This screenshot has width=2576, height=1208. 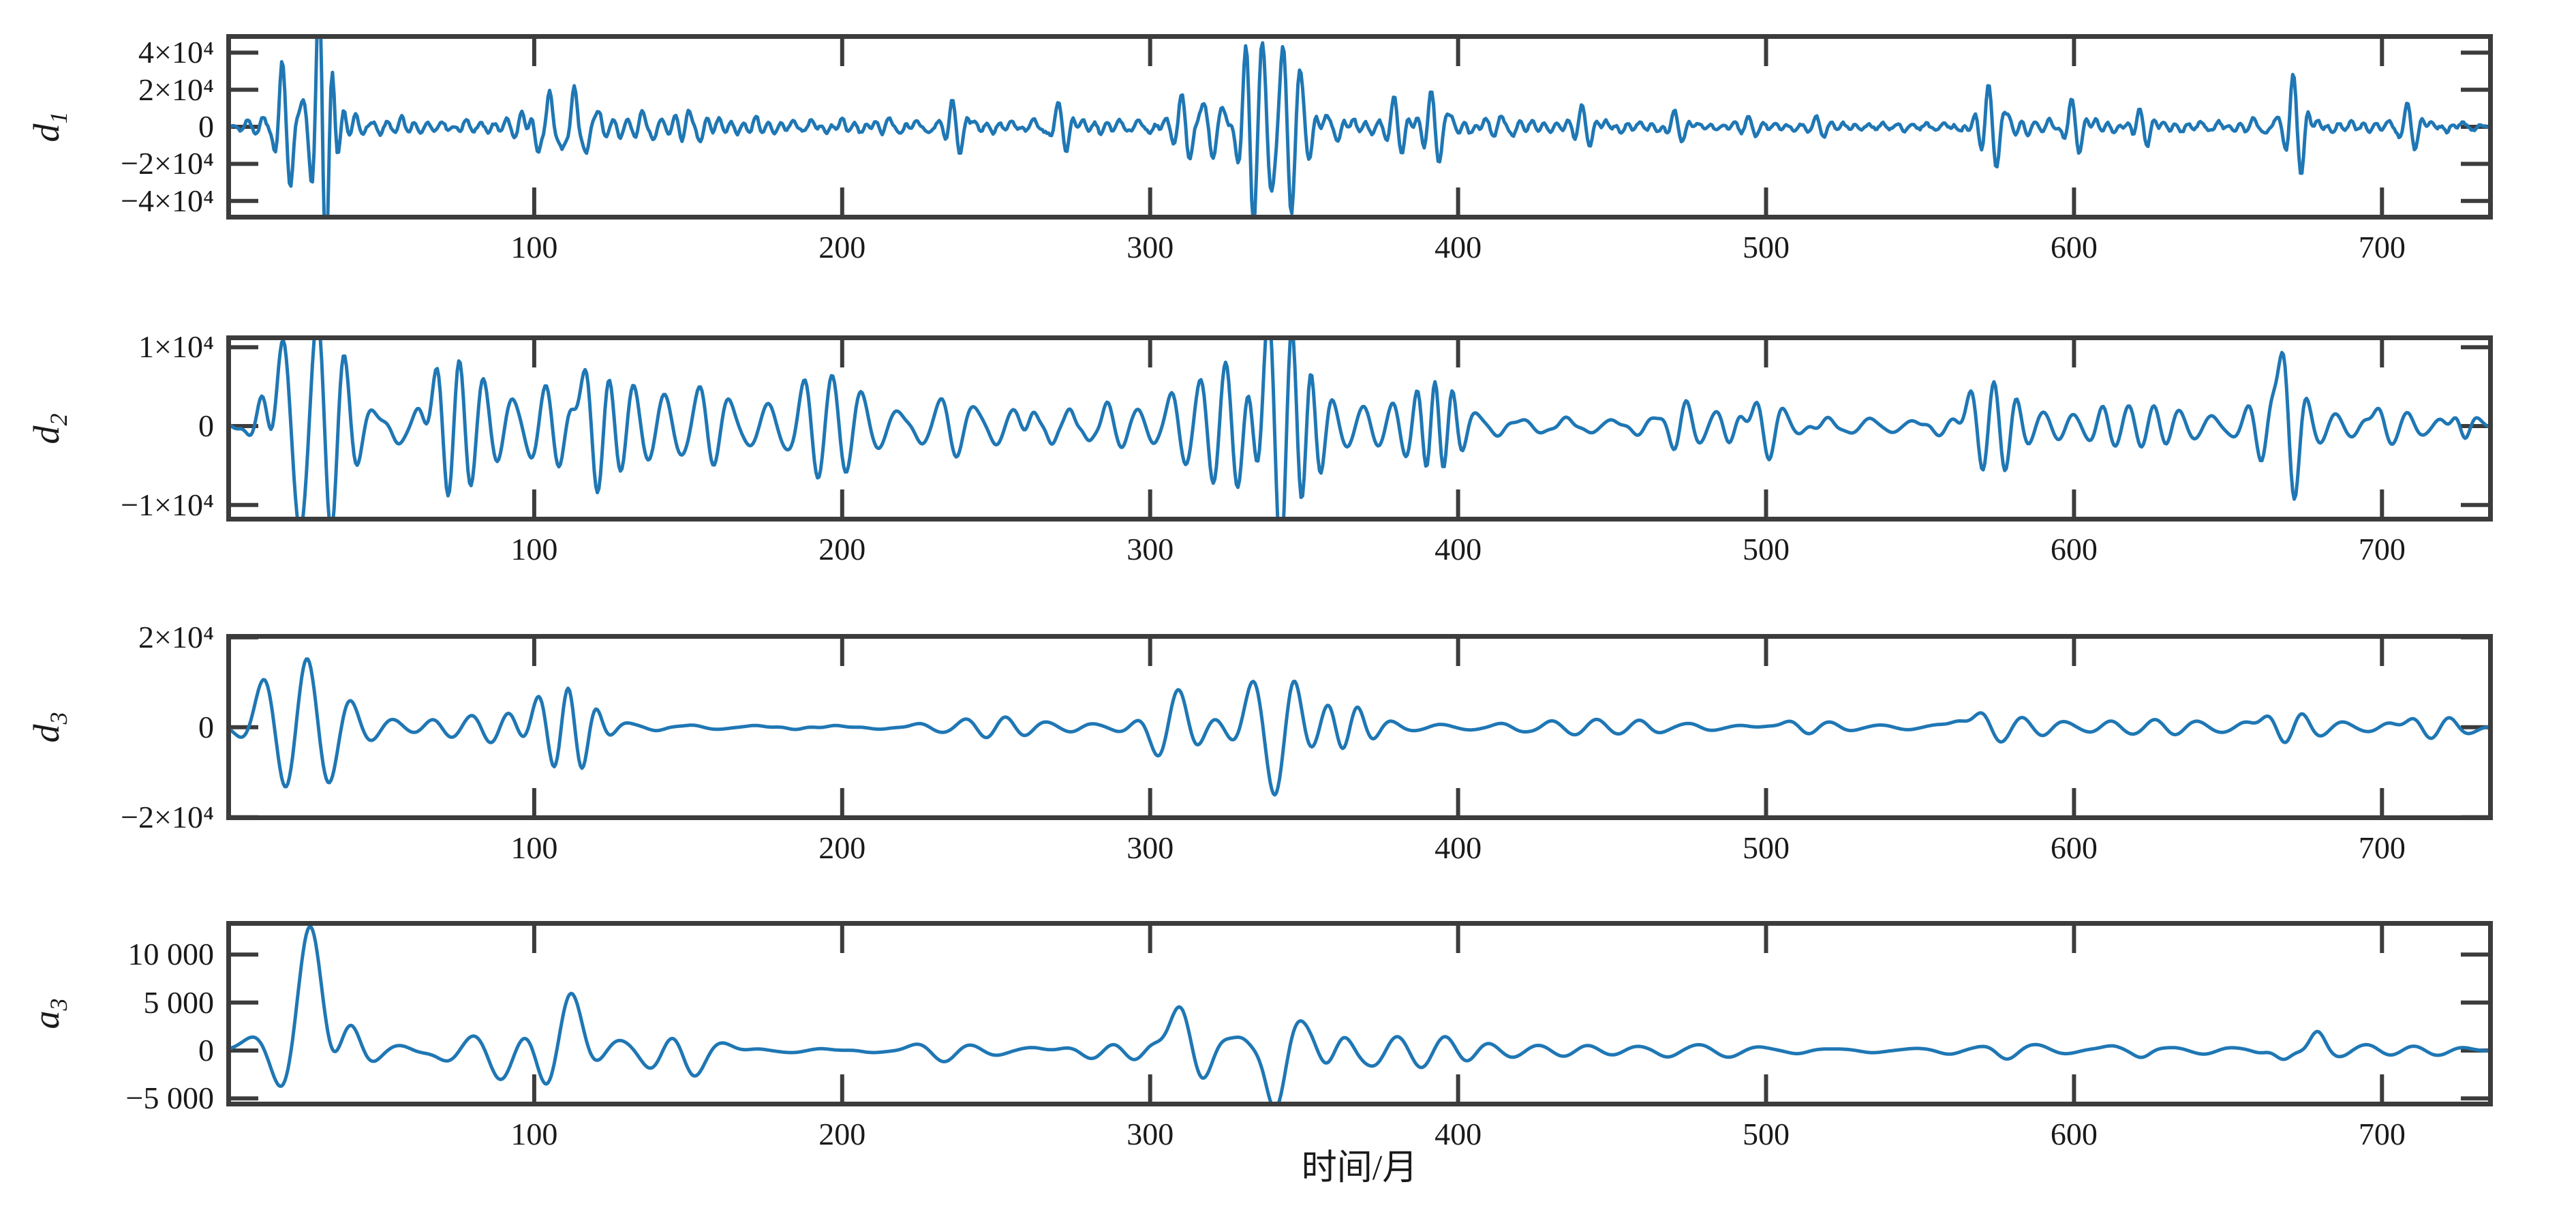 I want to click on x-tick-label-d1: 500, so click(x=1766, y=247).